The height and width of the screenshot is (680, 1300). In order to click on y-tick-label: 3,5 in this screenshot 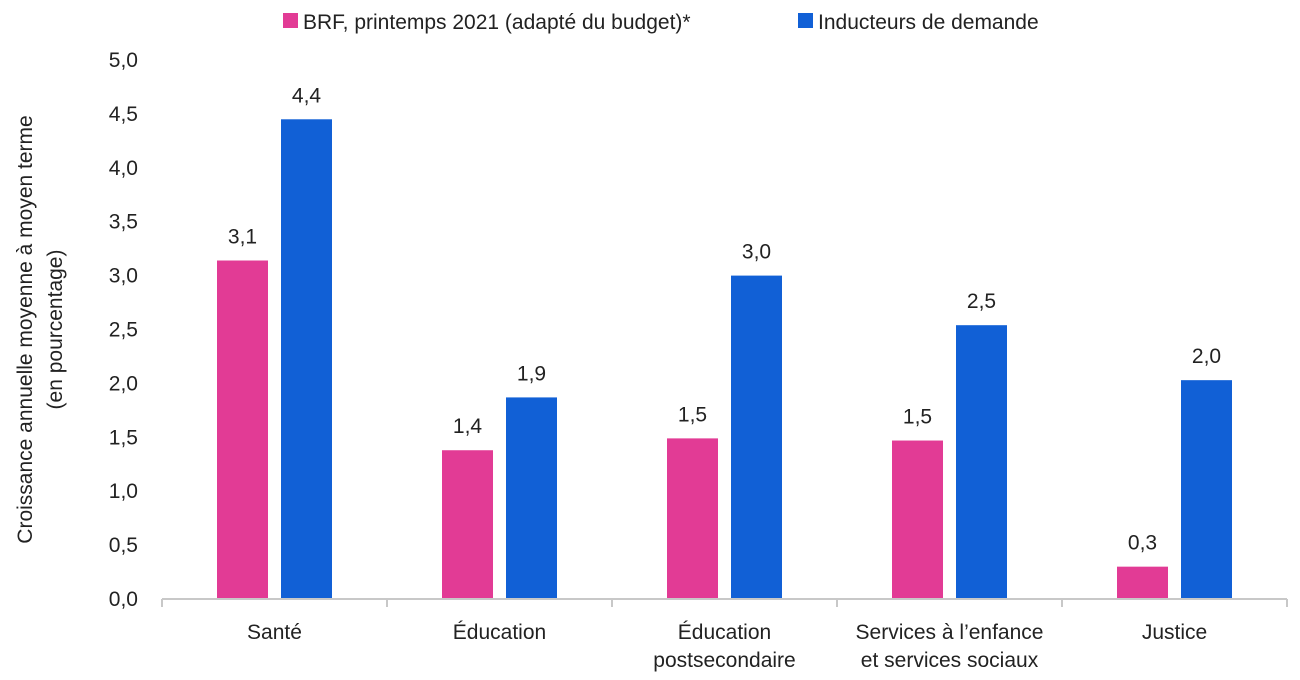, I will do `click(123, 222)`.